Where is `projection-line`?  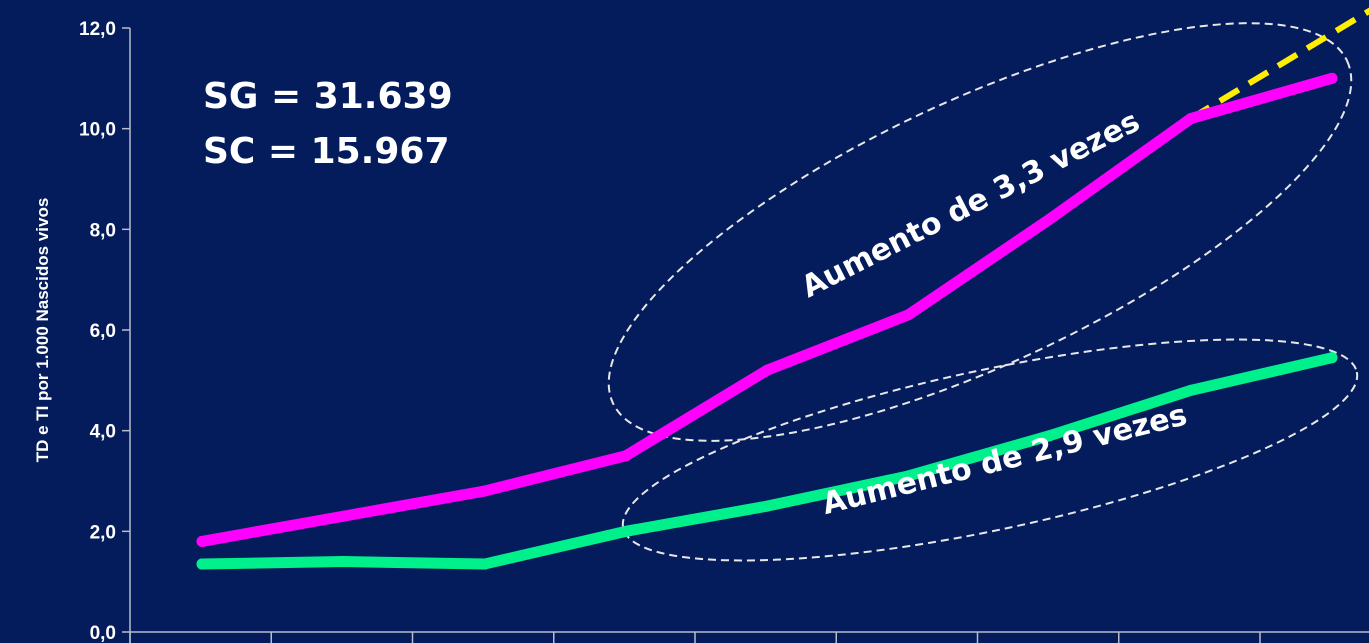
projection-line is located at coordinates (1279, 64).